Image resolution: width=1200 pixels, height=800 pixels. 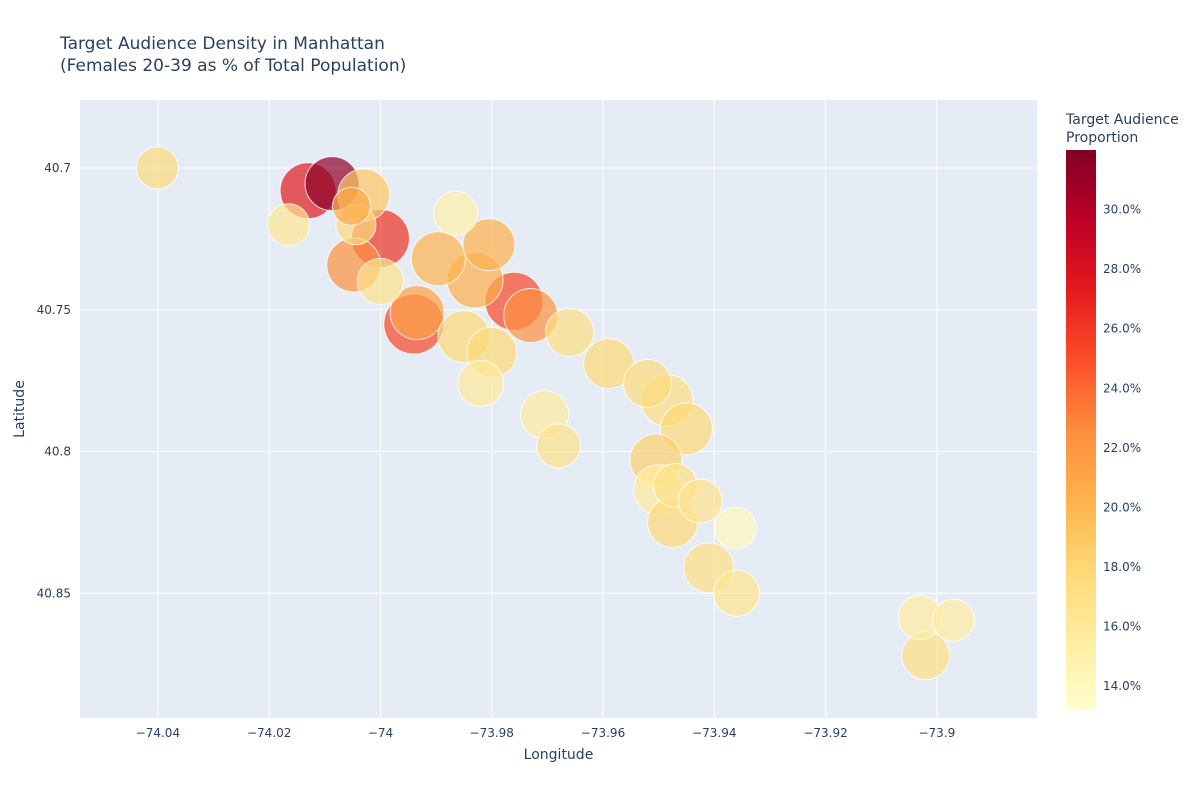 What do you see at coordinates (380, 733) in the screenshot?
I see `x-tick-label: −74` at bounding box center [380, 733].